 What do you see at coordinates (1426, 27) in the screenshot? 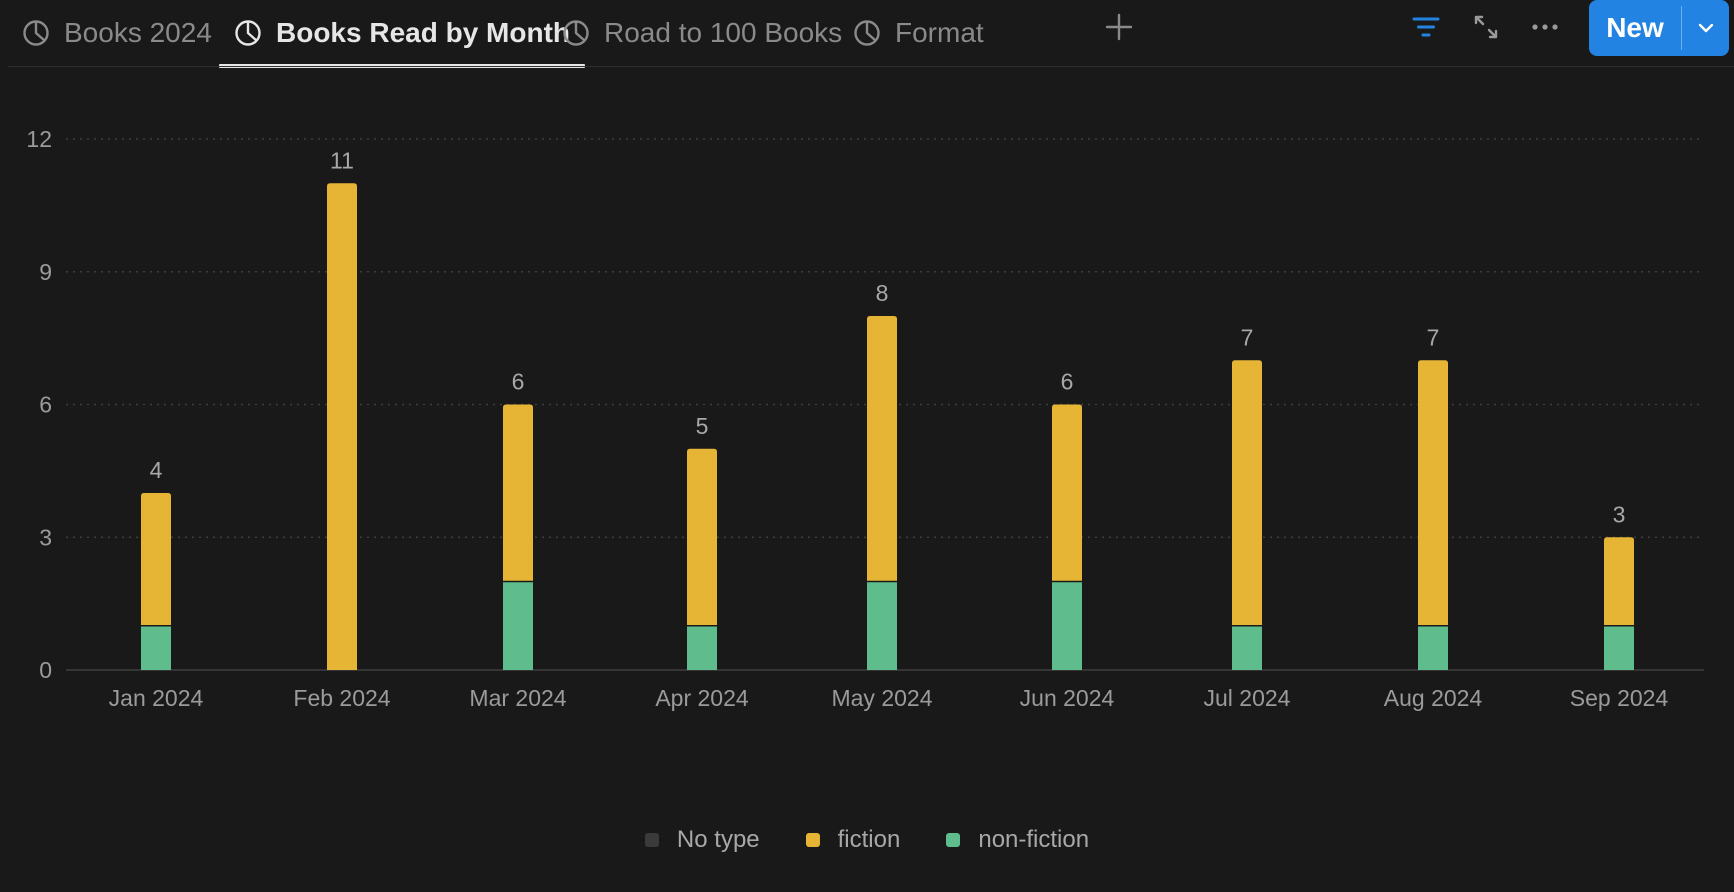
I see `filter-icon` at bounding box center [1426, 27].